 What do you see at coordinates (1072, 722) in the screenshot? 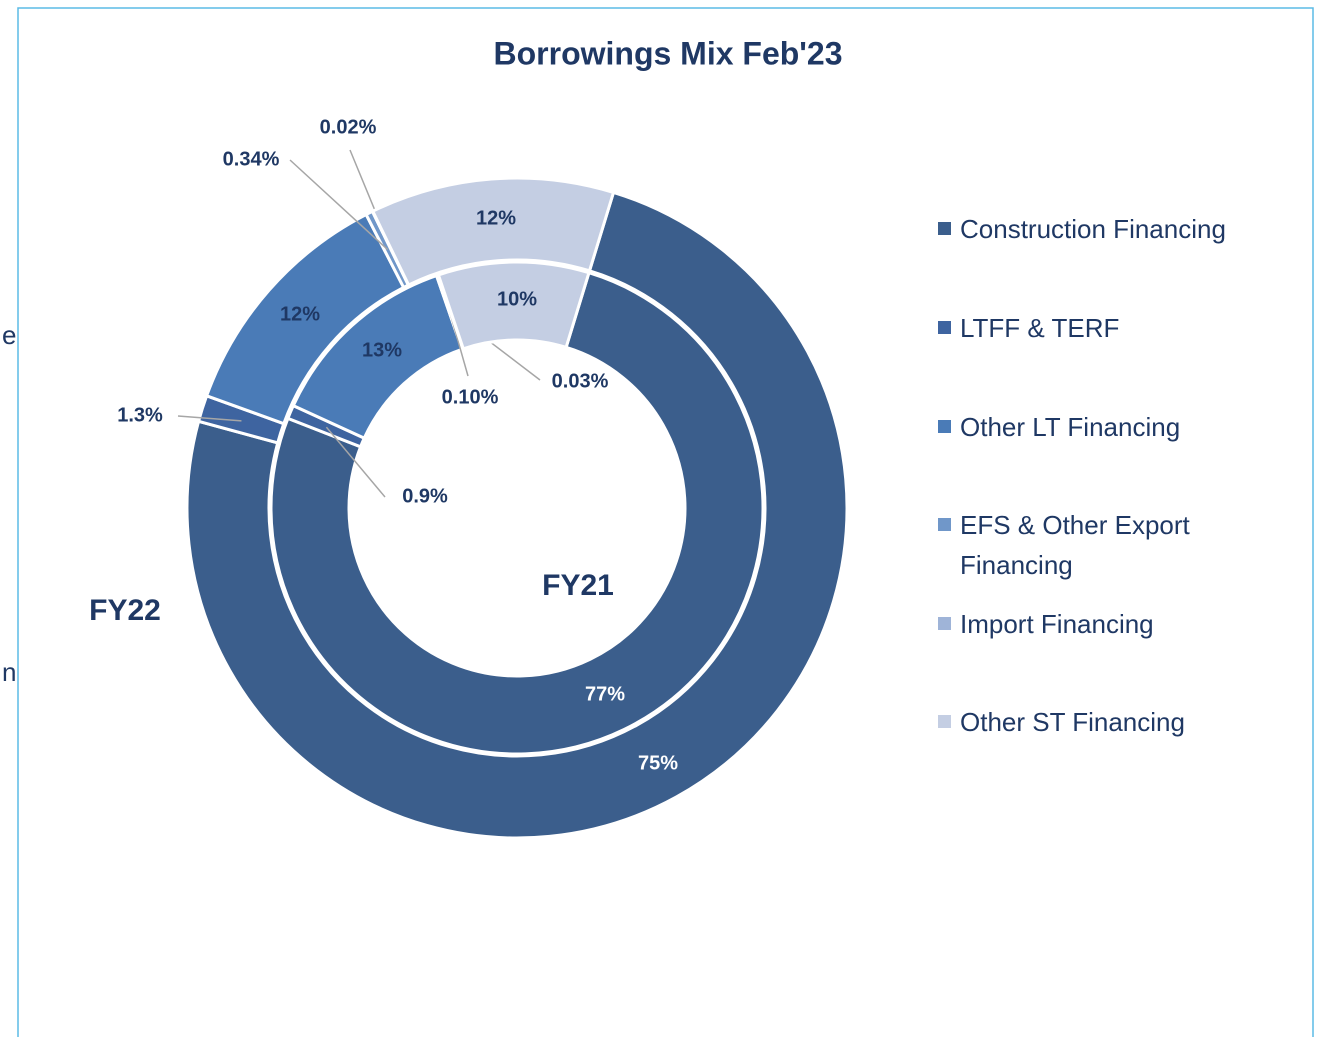
I see `legend-label: Other ST Financing` at bounding box center [1072, 722].